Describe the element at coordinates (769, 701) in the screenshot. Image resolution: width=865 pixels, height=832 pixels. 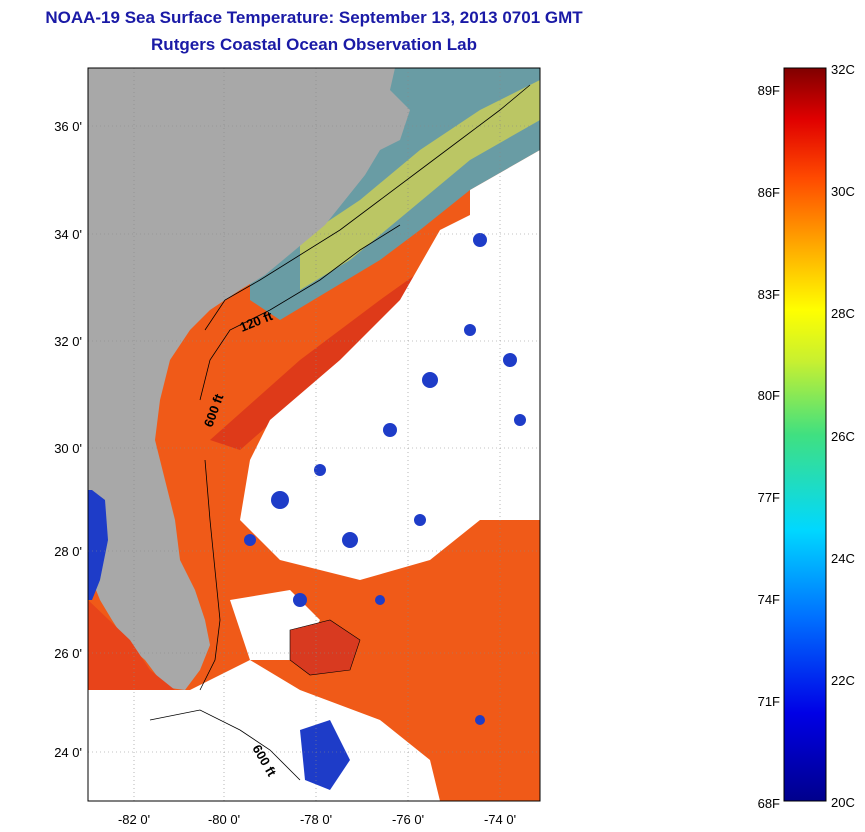
I see `f-label: 71F` at that location.